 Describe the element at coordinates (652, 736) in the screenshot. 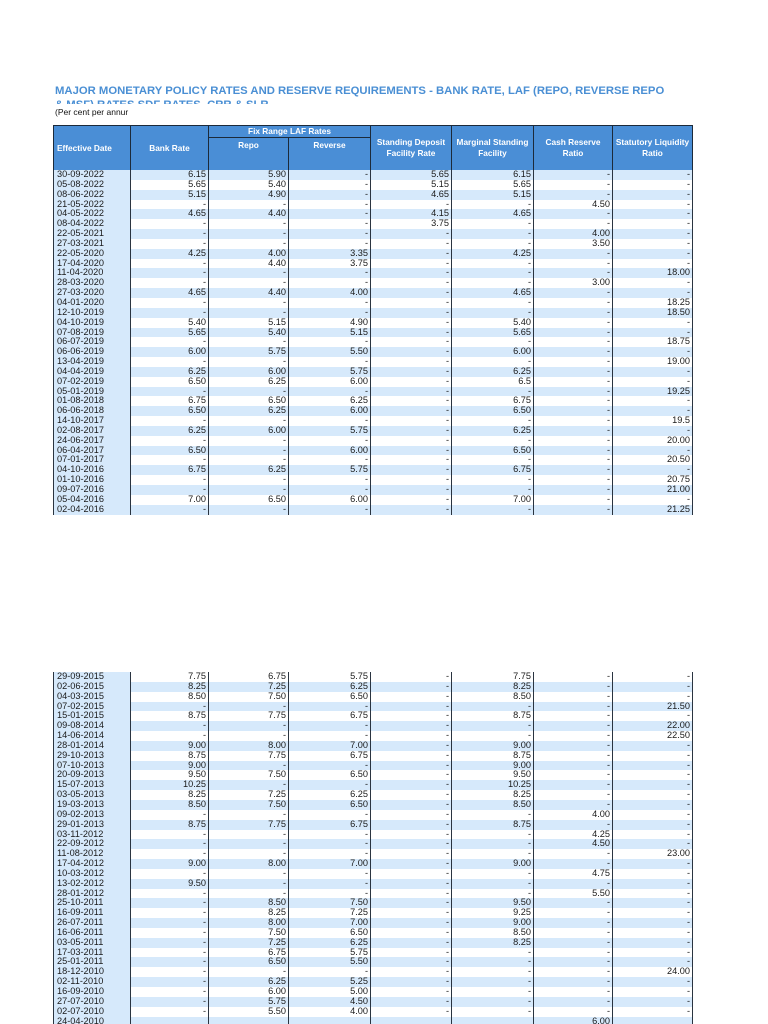

I see `cell-slr: 22.50` at that location.